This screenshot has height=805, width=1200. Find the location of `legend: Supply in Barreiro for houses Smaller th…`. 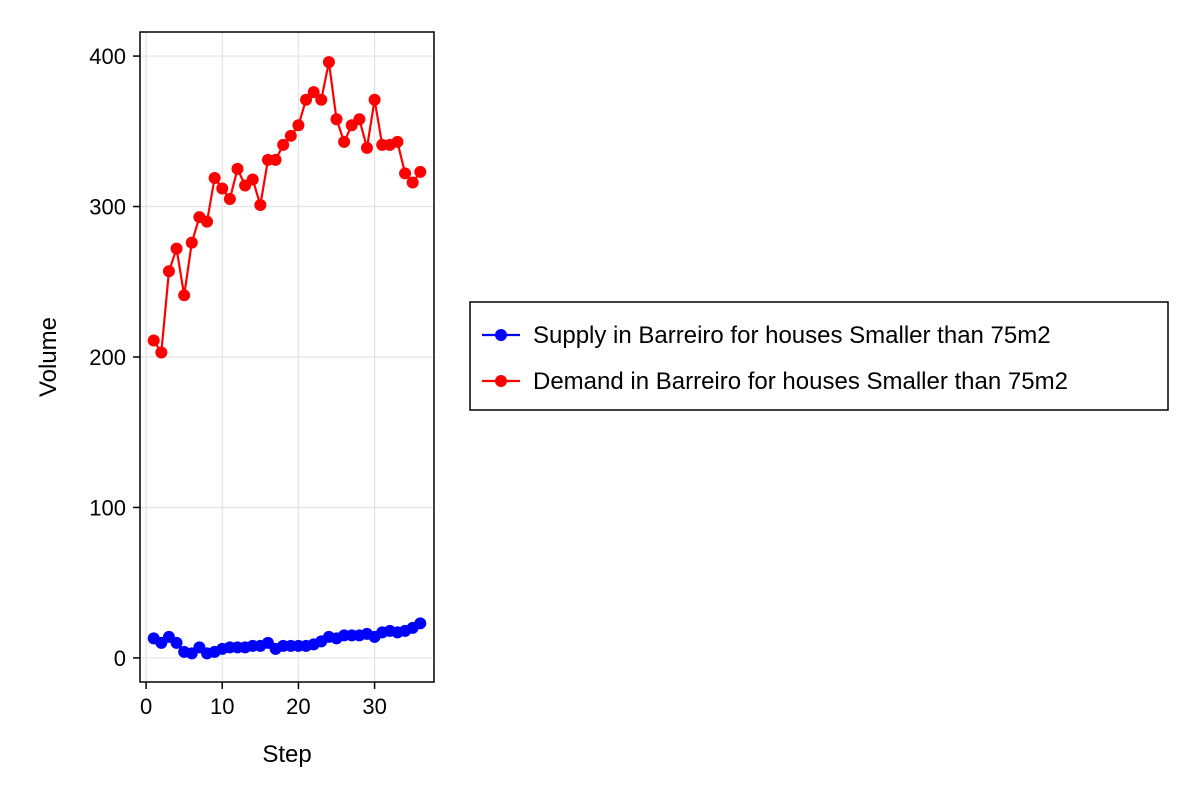

legend: Supply in Barreiro for houses Smaller th… is located at coordinates (819, 356).